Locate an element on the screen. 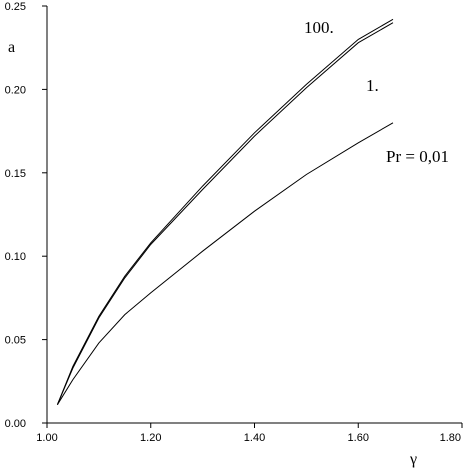 This screenshot has height=471, width=474. y-ticks: 0.00 0.05 0.10 0.15 0.20 0.25 is located at coordinates (26, 215).